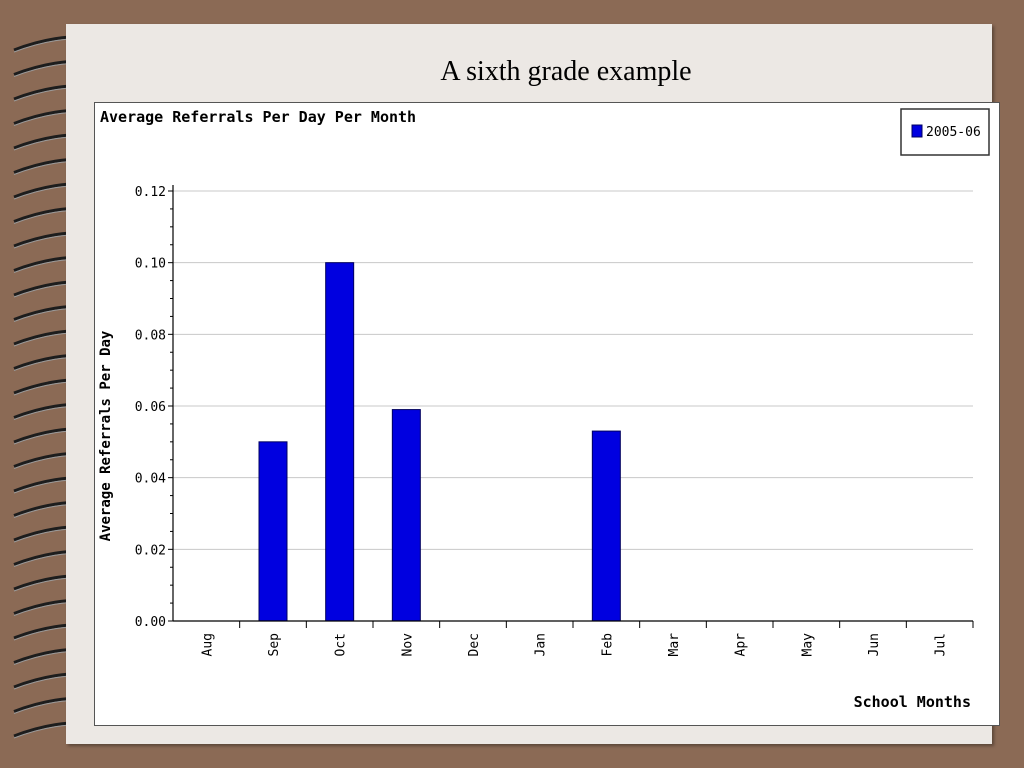  What do you see at coordinates (150, 407) in the screenshot?
I see `y-tick-label: 0.06` at bounding box center [150, 407].